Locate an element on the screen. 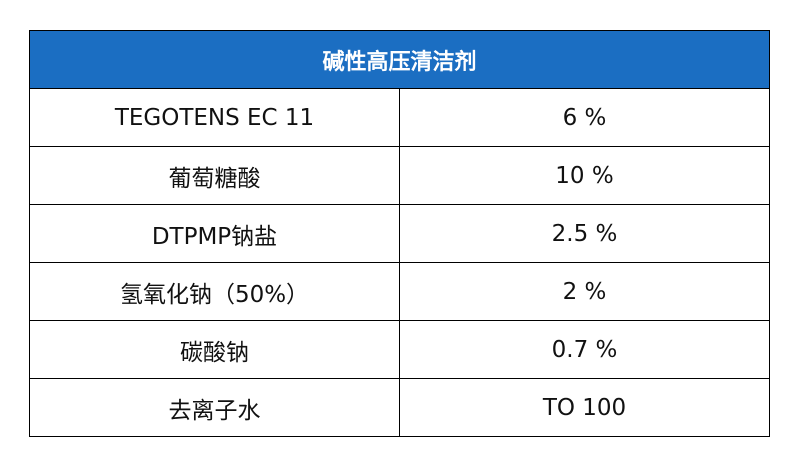 The width and height of the screenshot is (800, 474). amount-cell: 2 % is located at coordinates (584, 291).